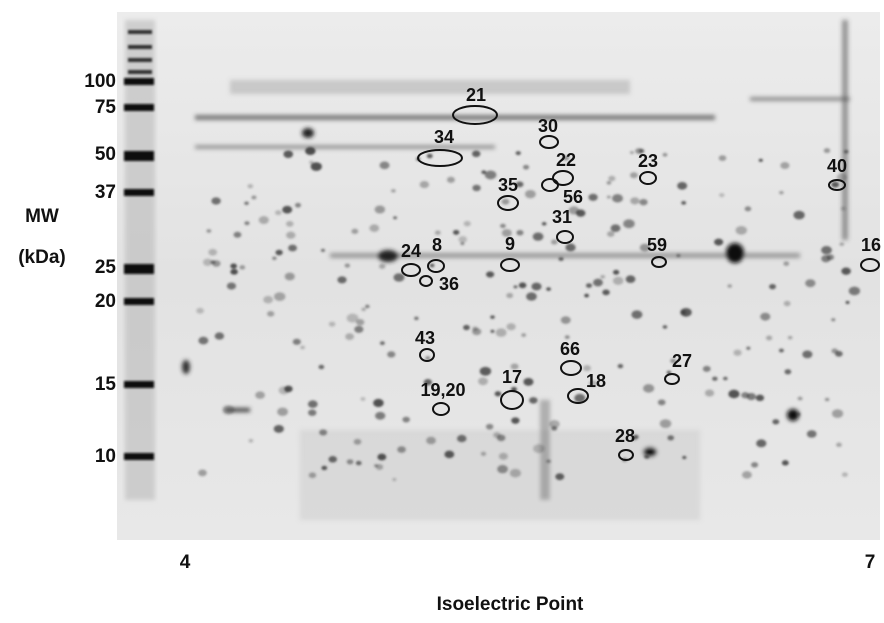  I want to click on spot-label: 35, so click(508, 185).